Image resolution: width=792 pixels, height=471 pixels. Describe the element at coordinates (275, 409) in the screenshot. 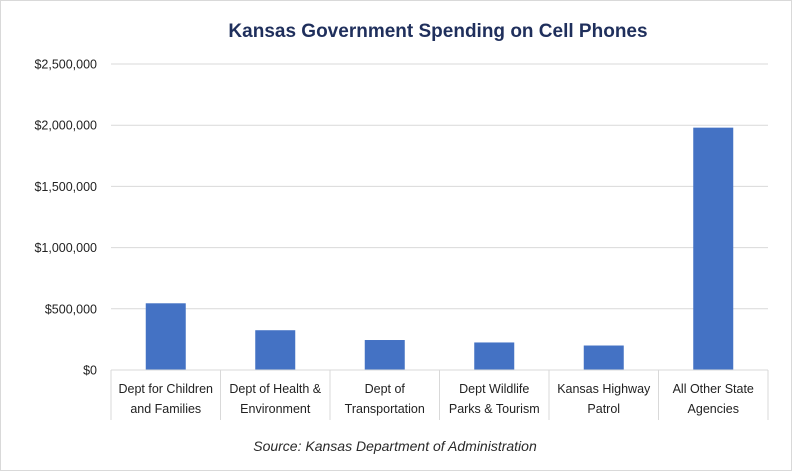

I see `x-category-label: Environment` at that location.